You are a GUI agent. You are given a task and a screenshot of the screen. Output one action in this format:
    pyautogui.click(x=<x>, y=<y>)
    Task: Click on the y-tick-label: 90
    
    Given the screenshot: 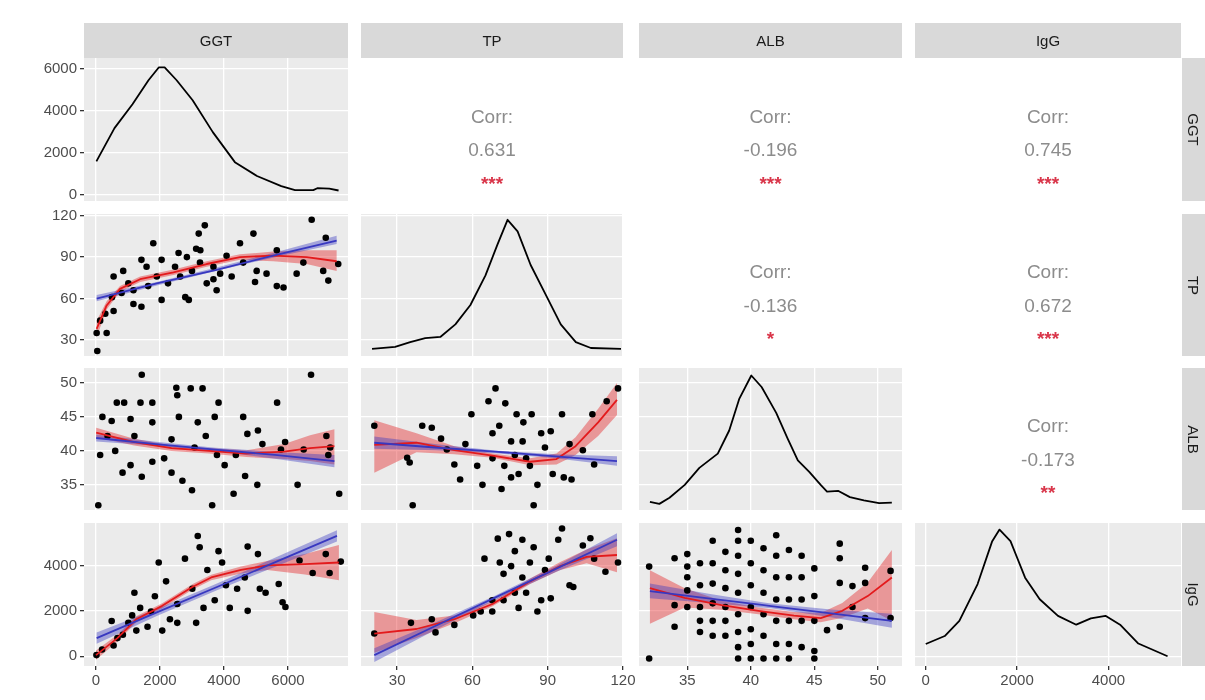 What is the action you would take?
    pyautogui.click(x=68, y=256)
    